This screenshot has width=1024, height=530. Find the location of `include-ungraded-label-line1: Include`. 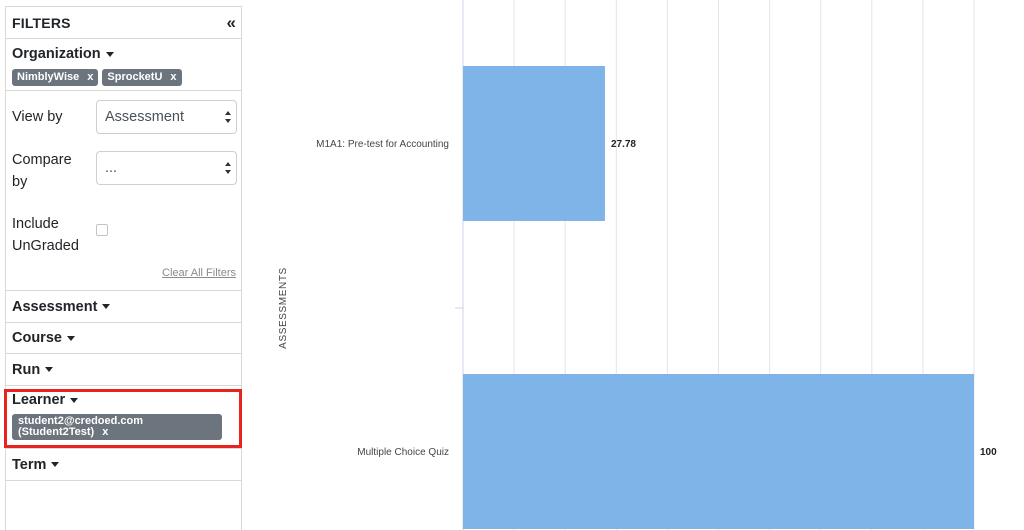

include-ungraded-label-line1: Include is located at coordinates (35, 224).